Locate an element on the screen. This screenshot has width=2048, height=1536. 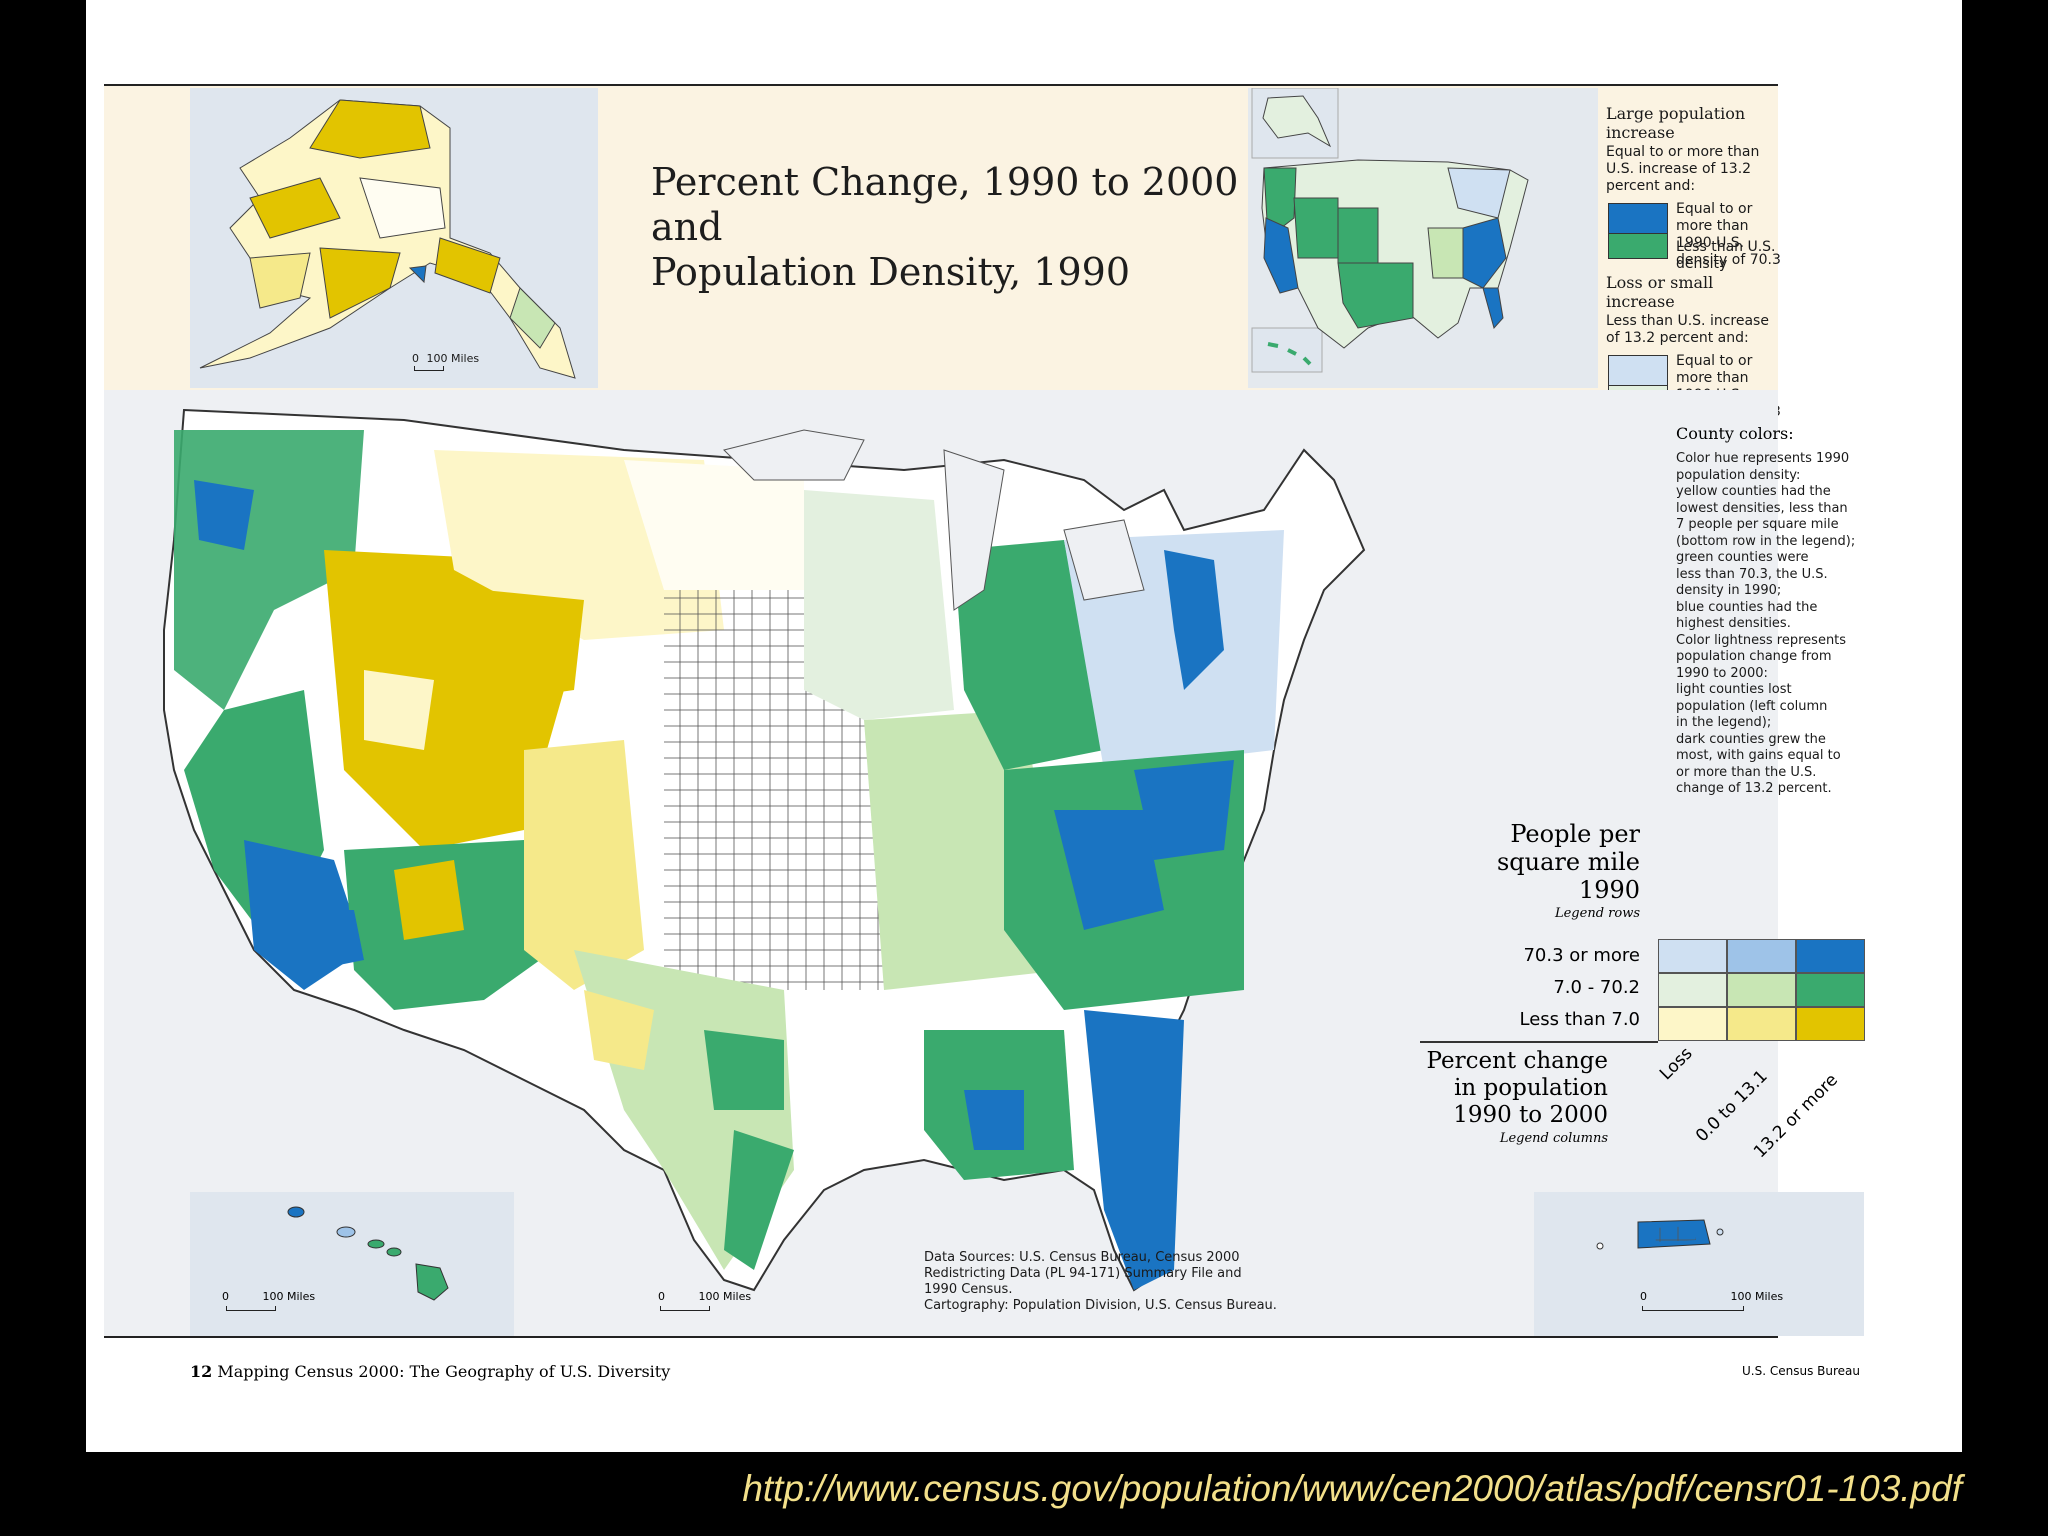
region-texas-central is located at coordinates (744, 1070).